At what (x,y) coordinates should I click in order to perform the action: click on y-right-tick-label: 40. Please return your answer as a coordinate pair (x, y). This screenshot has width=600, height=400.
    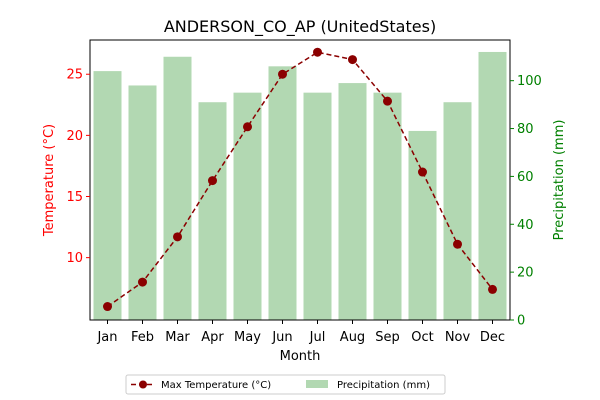
    Looking at the image, I should click on (525, 225).